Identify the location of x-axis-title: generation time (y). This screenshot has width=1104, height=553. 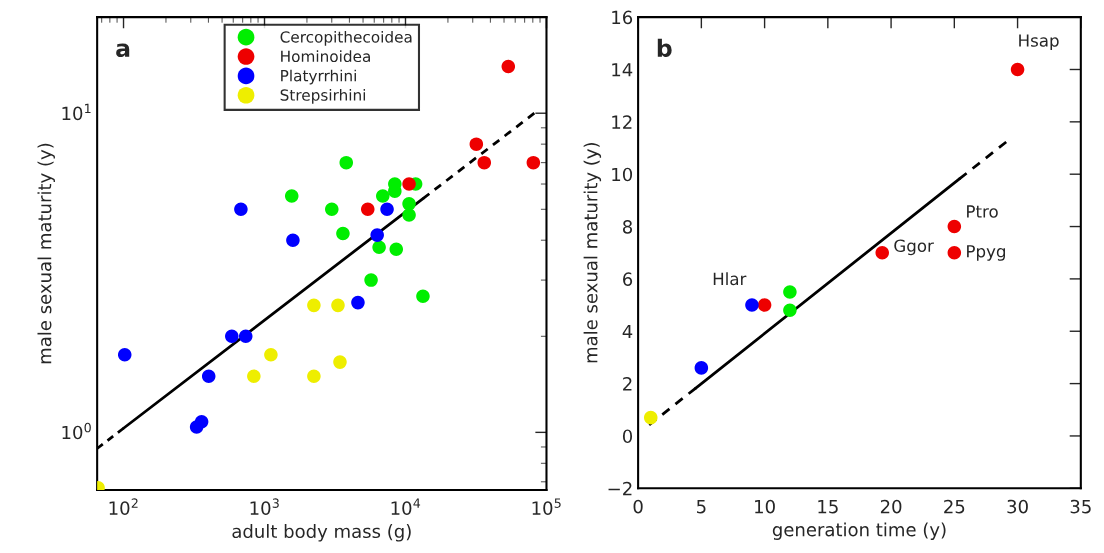
(859, 531).